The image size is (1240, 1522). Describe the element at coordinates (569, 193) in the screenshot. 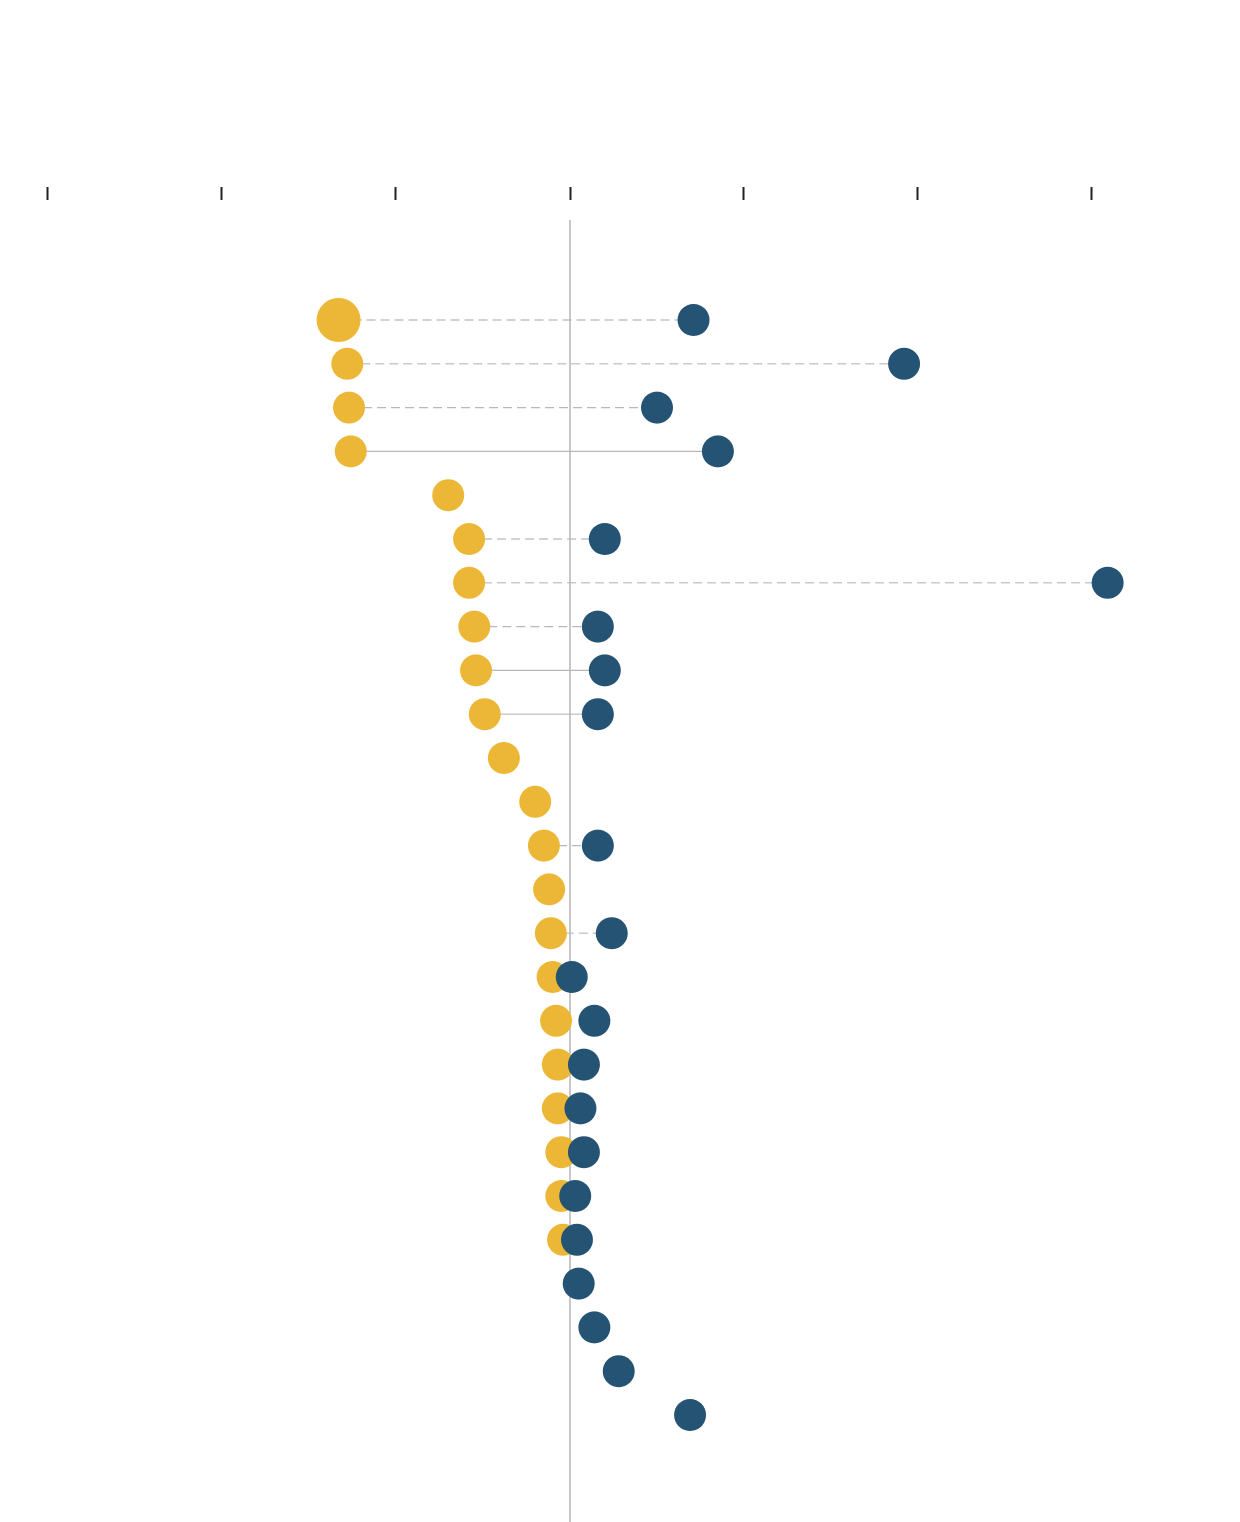

I see `x-axis-ticks` at that location.